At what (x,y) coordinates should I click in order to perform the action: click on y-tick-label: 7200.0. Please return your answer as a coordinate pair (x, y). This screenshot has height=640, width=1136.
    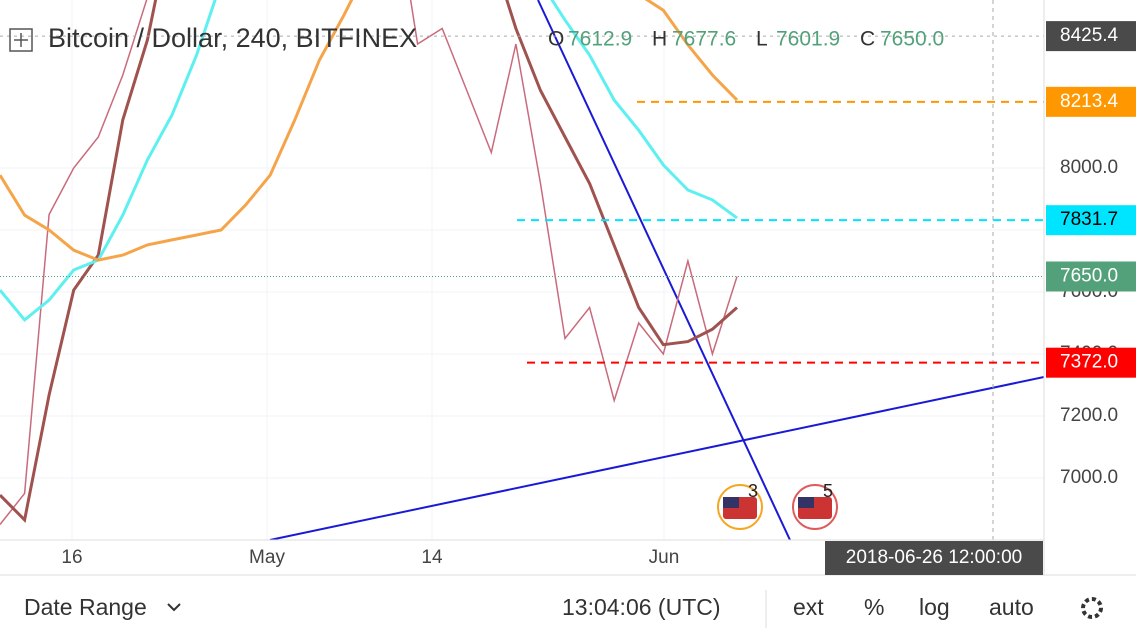
    Looking at the image, I should click on (1089, 415).